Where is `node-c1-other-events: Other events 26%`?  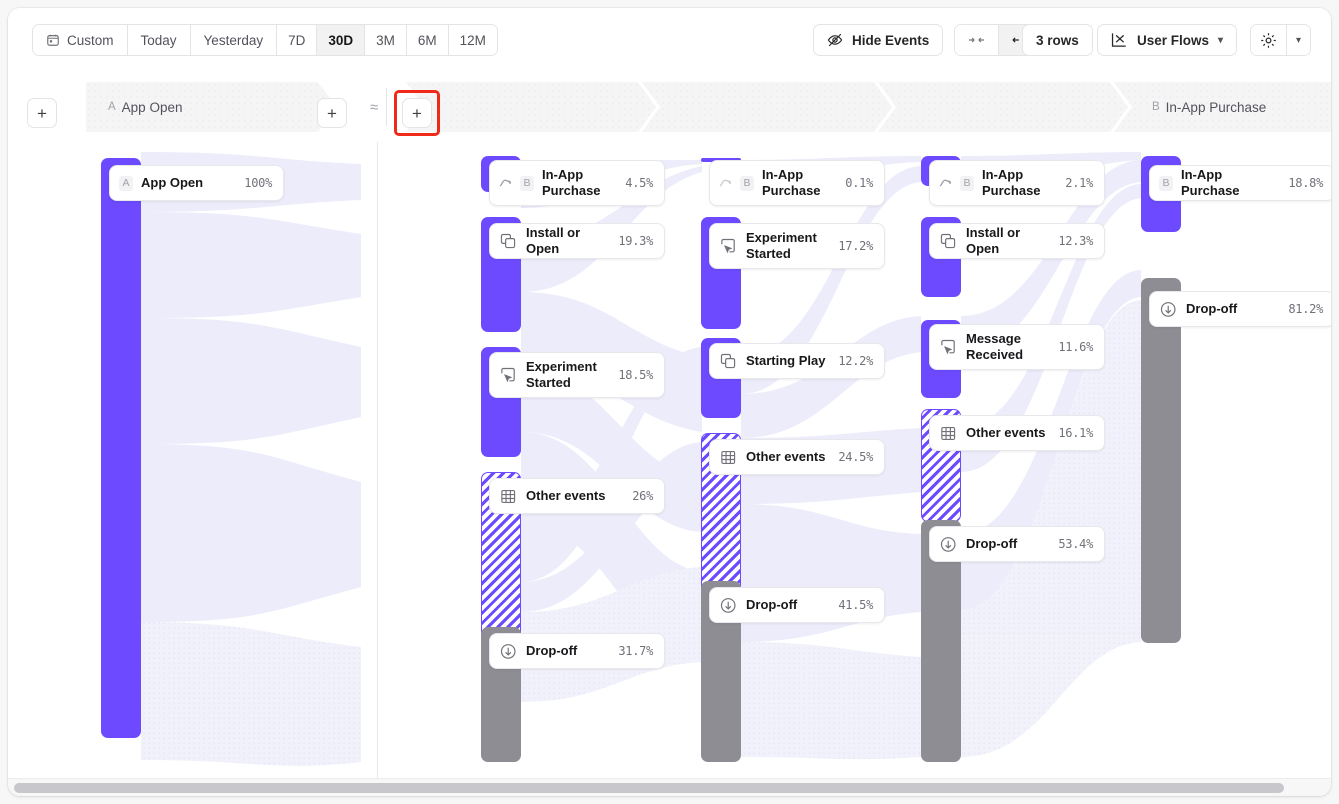
node-c1-other-events: Other events 26% is located at coordinates (577, 496).